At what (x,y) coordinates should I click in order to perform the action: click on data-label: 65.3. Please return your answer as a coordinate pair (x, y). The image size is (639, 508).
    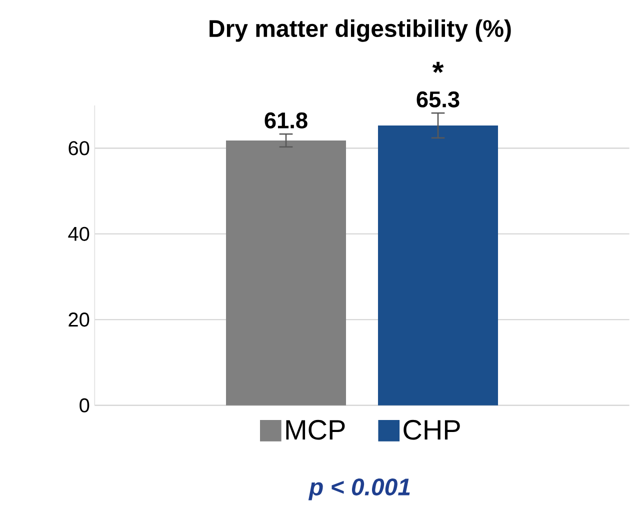
    Looking at the image, I should click on (438, 99).